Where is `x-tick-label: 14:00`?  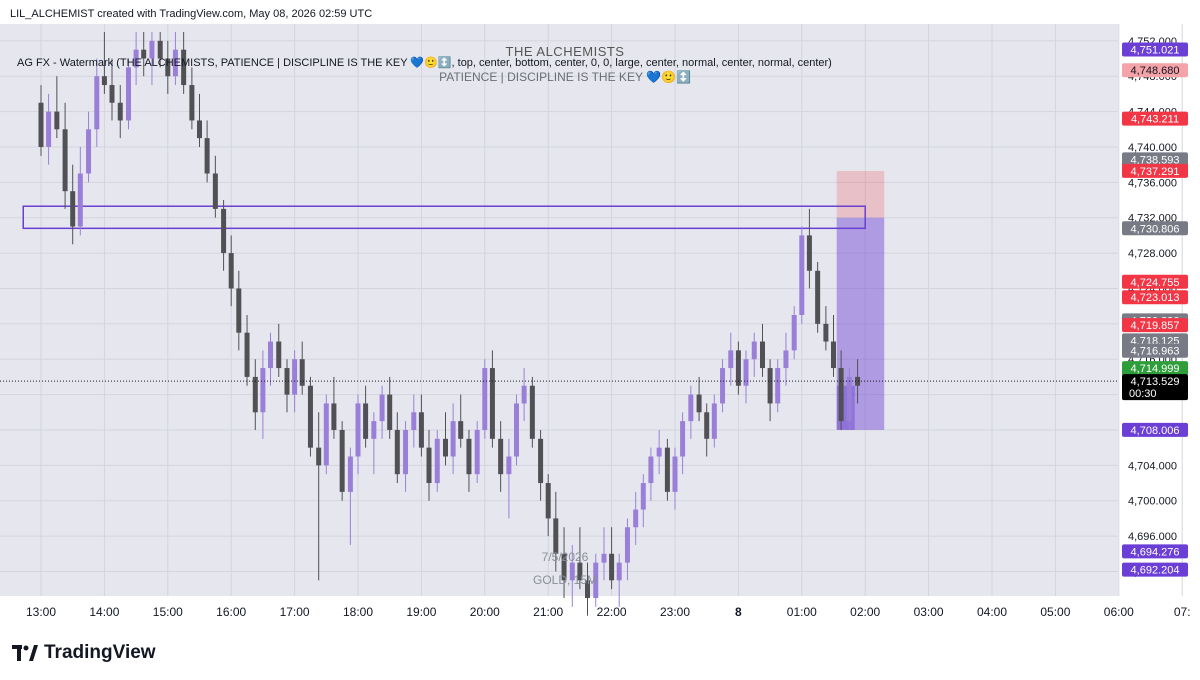 x-tick-label: 14:00 is located at coordinates (104, 612).